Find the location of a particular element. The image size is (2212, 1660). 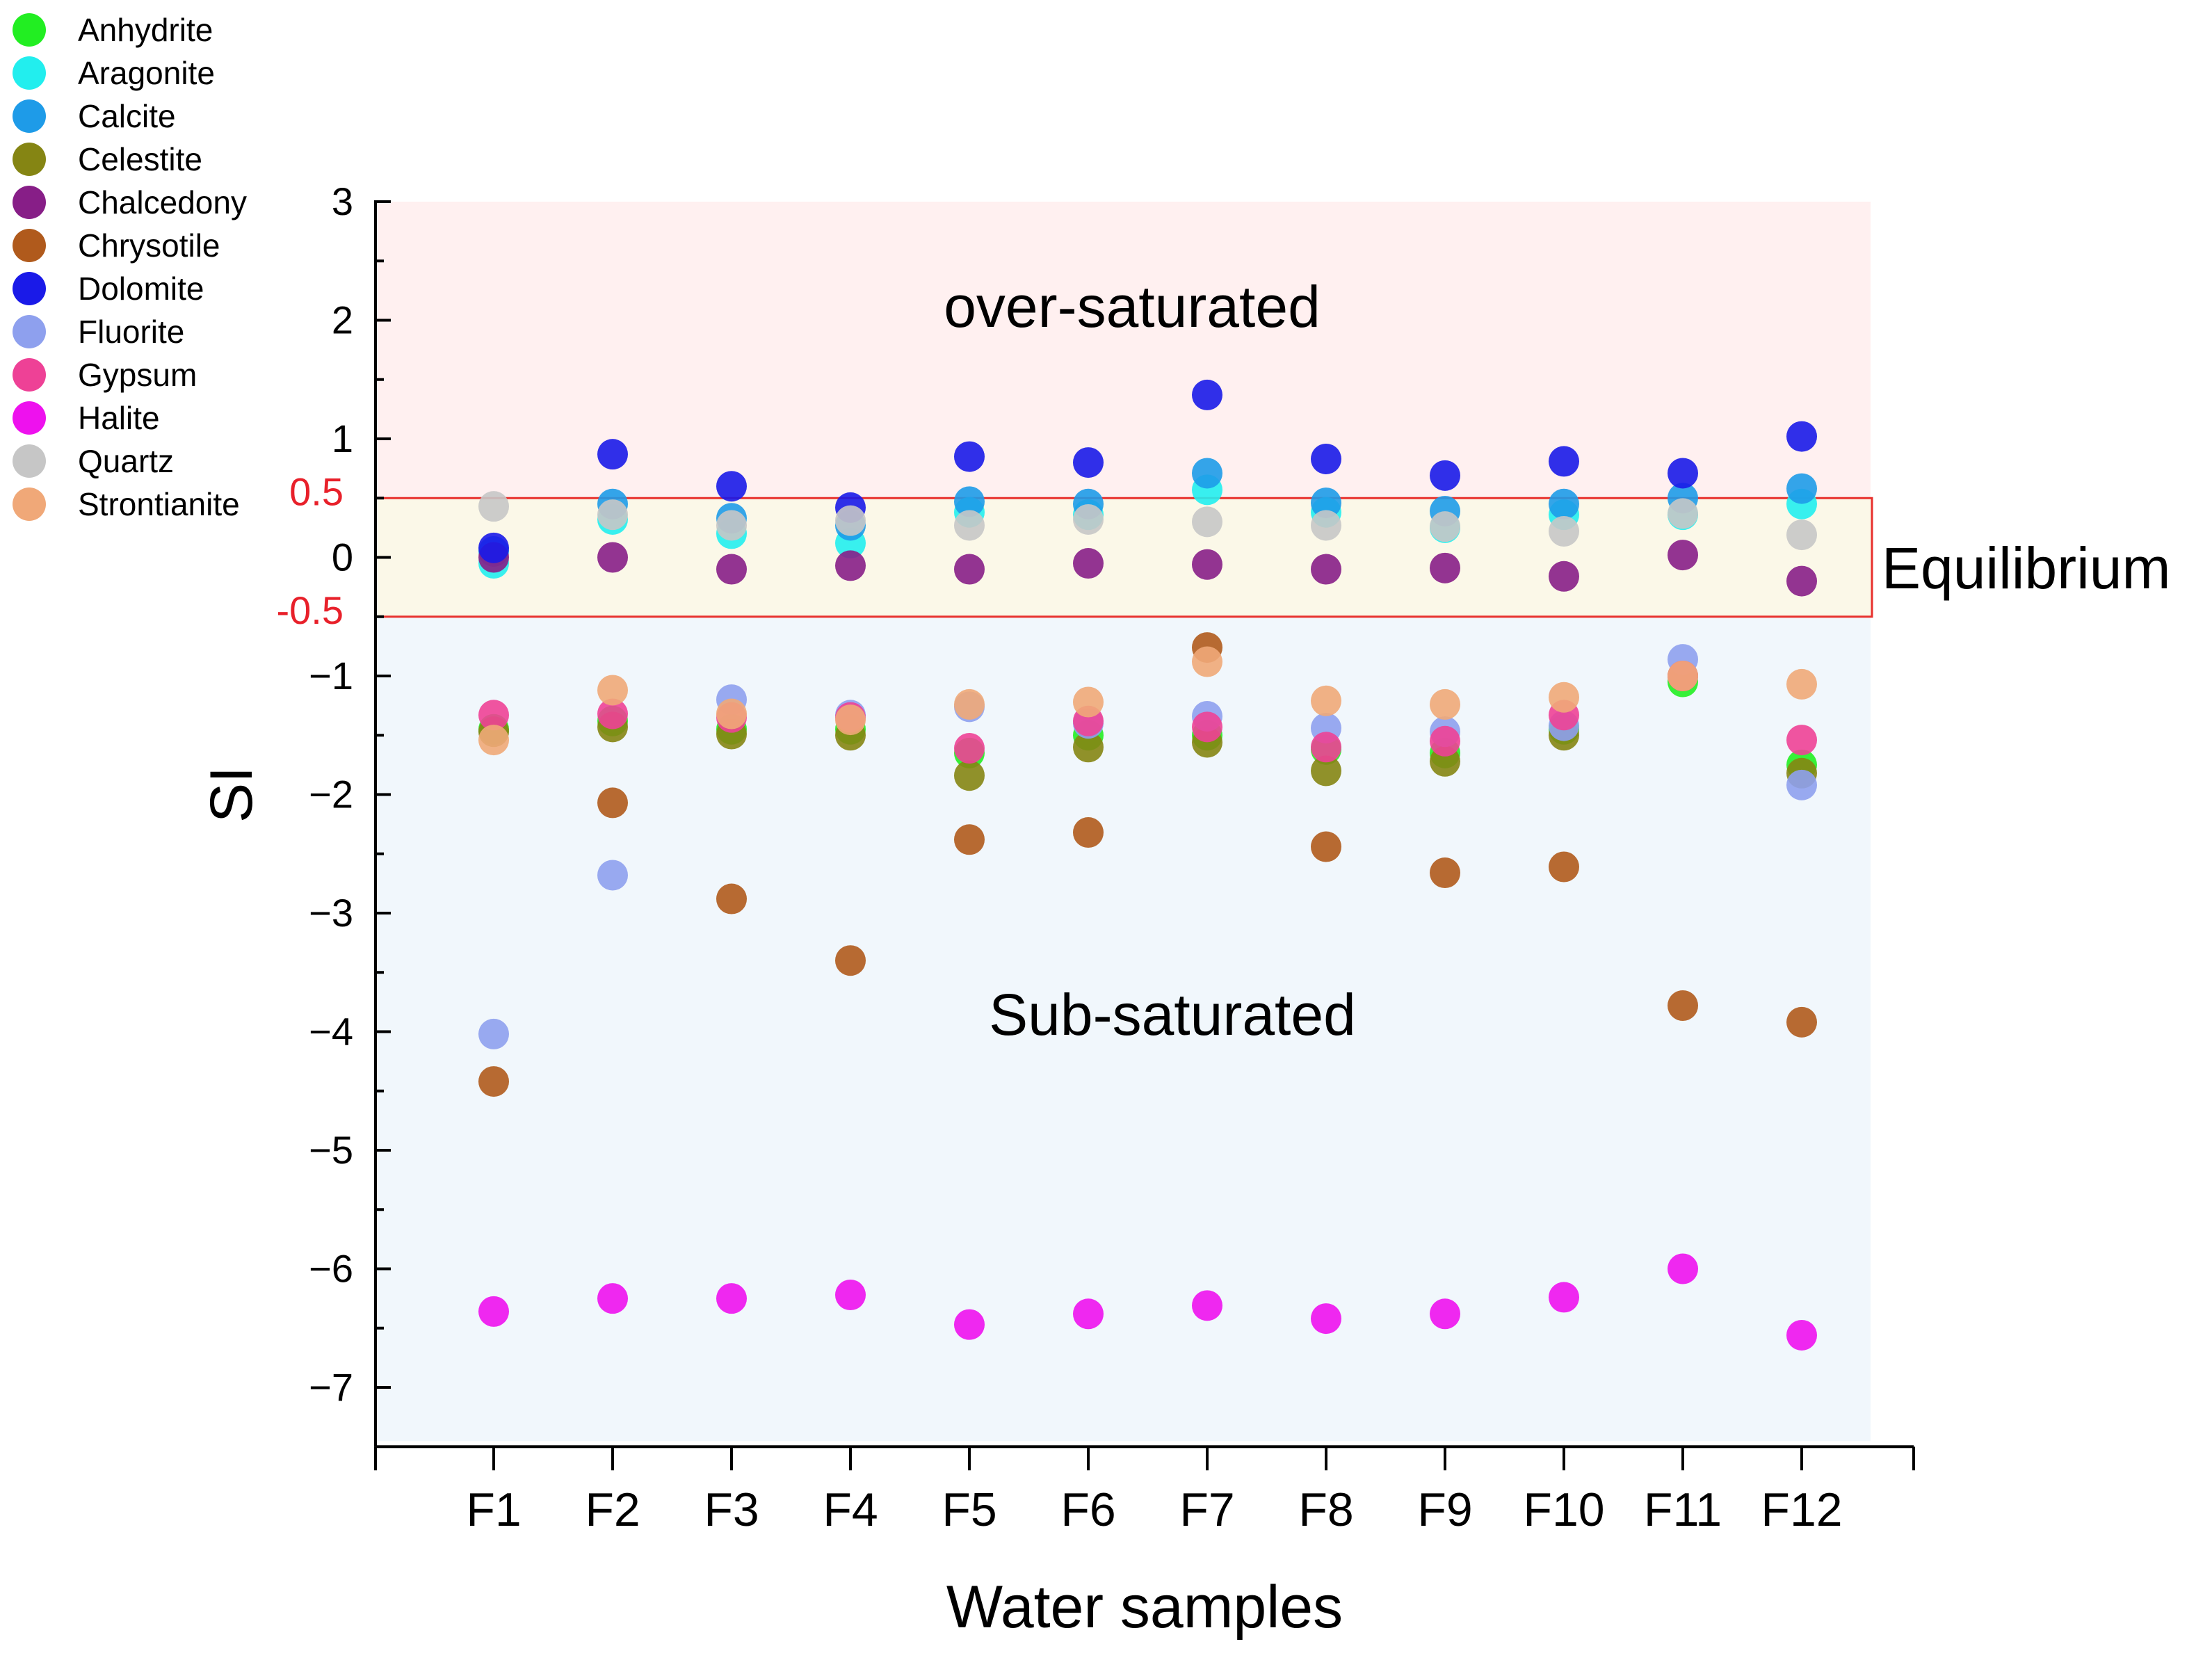

x-tick-label: F7 is located at coordinates (1207, 1510).